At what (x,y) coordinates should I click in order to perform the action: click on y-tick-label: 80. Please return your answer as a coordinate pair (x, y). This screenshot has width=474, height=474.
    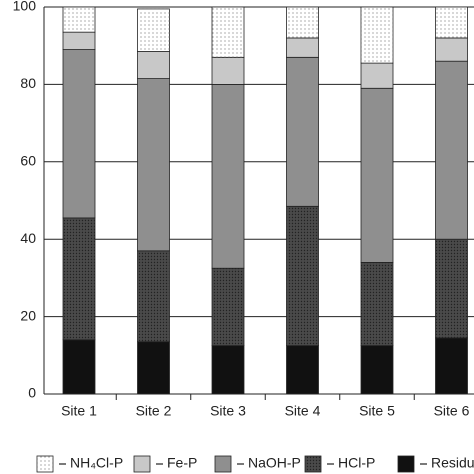
    Looking at the image, I should click on (28, 83).